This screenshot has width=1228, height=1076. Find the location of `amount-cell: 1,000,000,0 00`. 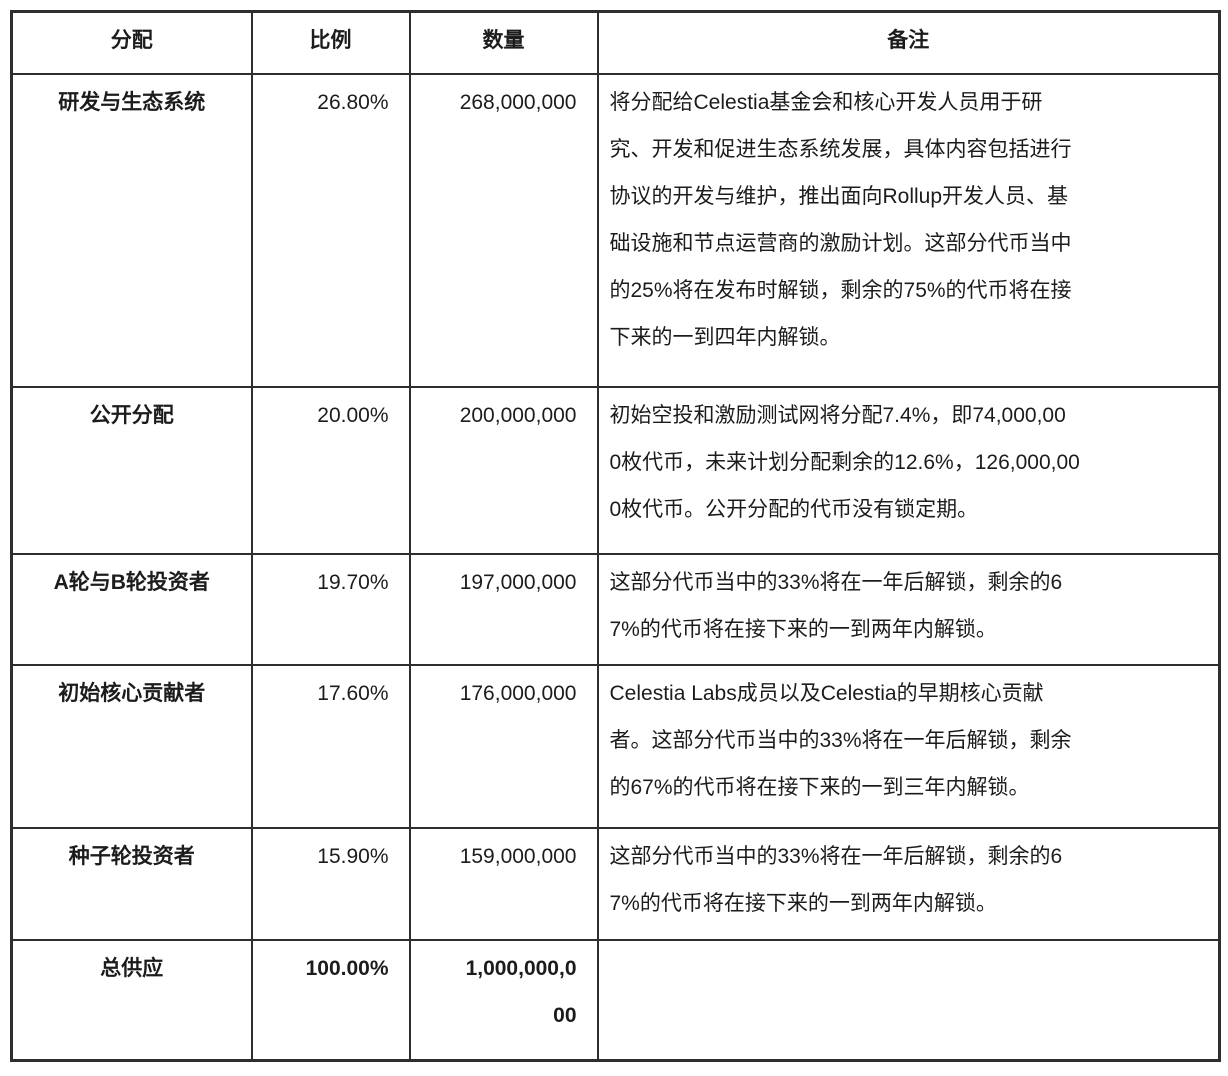

amount-cell: 1,000,000,0 00 is located at coordinates (503, 1000).